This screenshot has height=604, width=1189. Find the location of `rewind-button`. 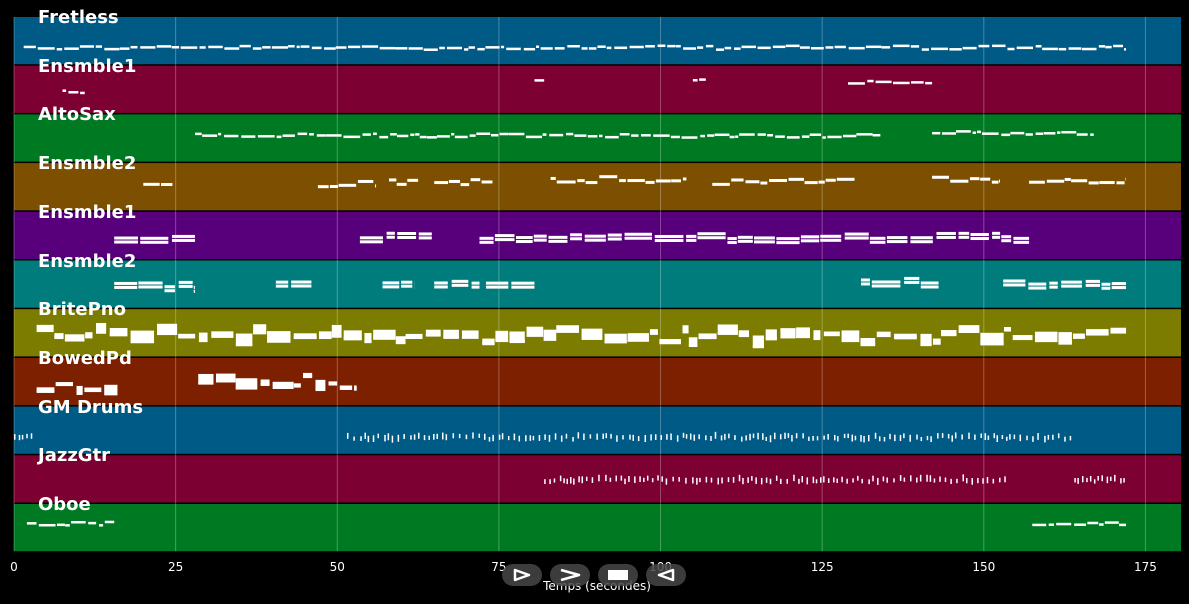

rewind-button is located at coordinates (666, 575).